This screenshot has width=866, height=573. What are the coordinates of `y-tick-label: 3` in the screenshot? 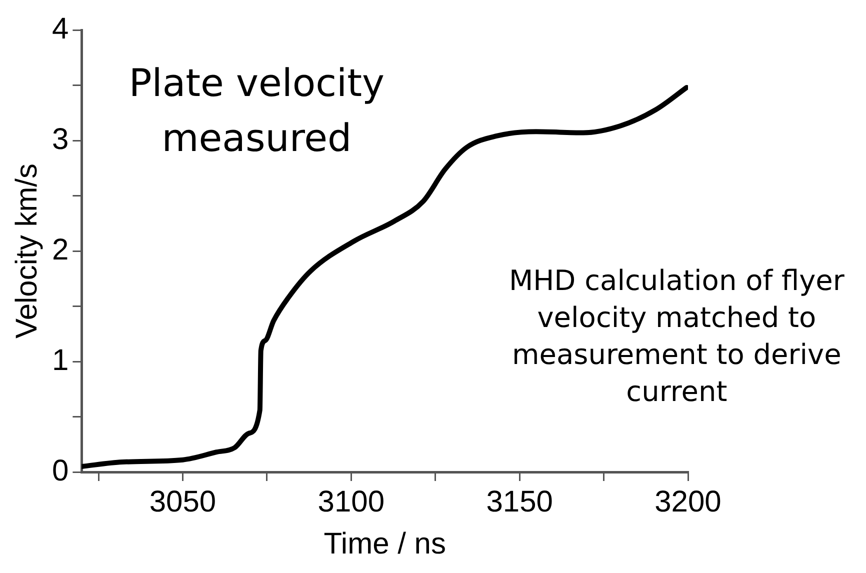 It's located at (60, 139).